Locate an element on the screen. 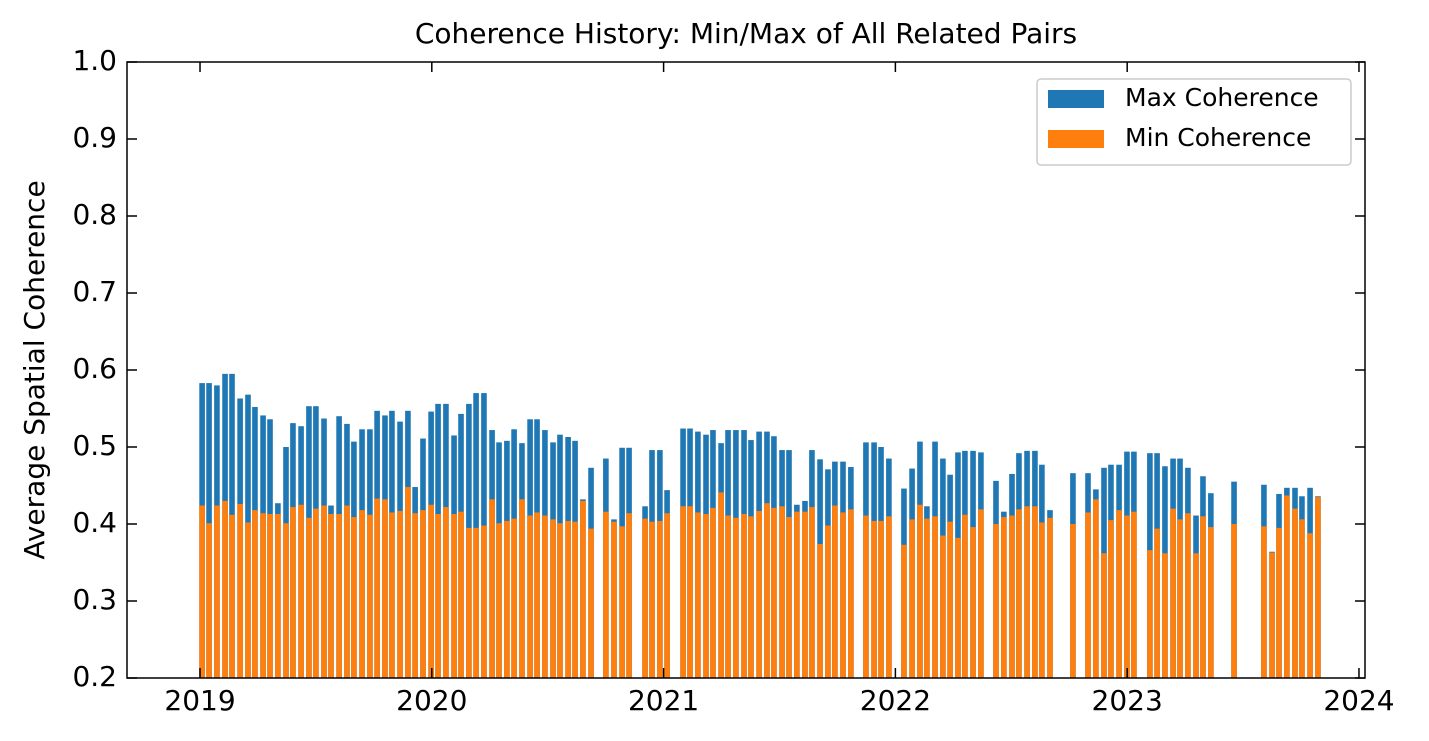 The image size is (1429, 741). y-tick-label: 0.4 is located at coordinates (94, 522).